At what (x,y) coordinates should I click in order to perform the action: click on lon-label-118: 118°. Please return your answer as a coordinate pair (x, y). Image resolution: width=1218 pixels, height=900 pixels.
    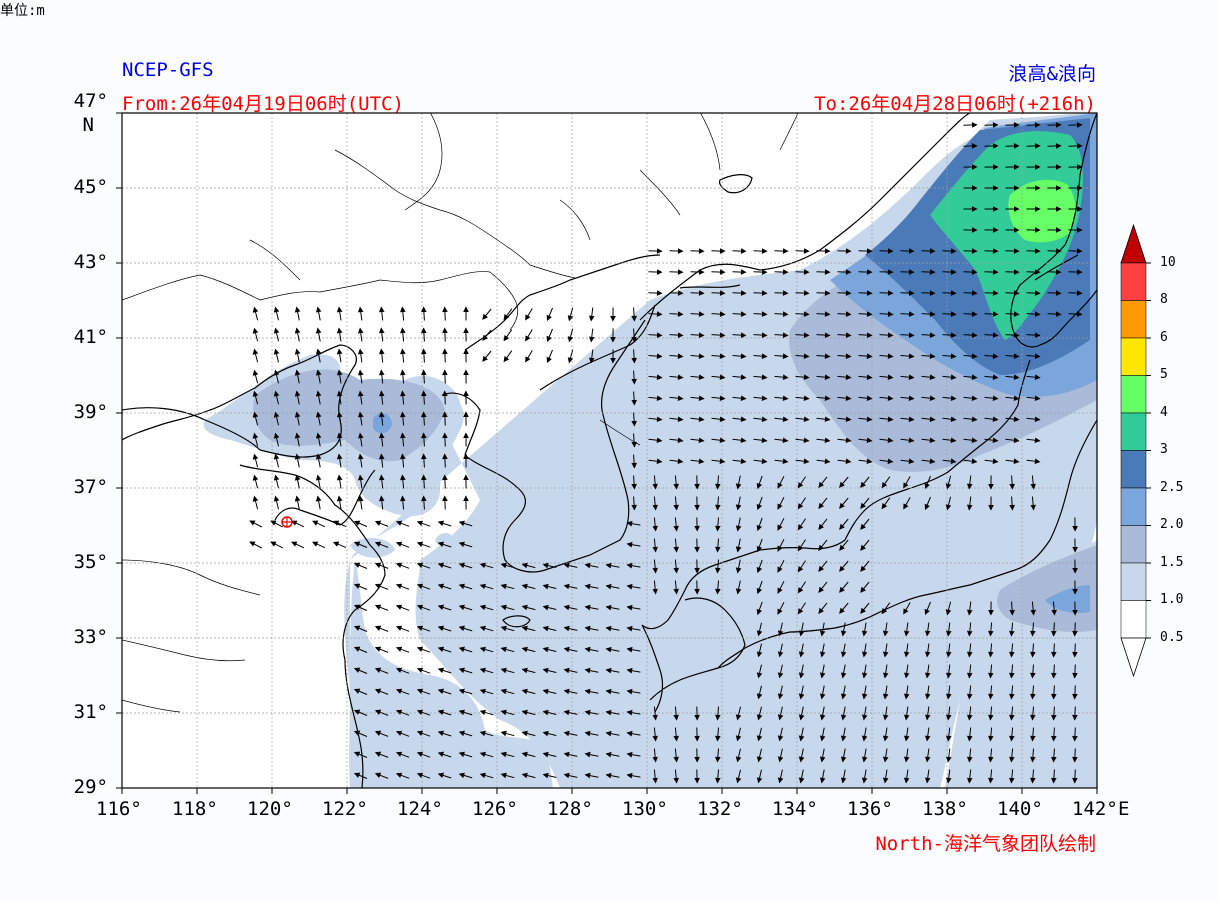
    Looking at the image, I should click on (195, 809).